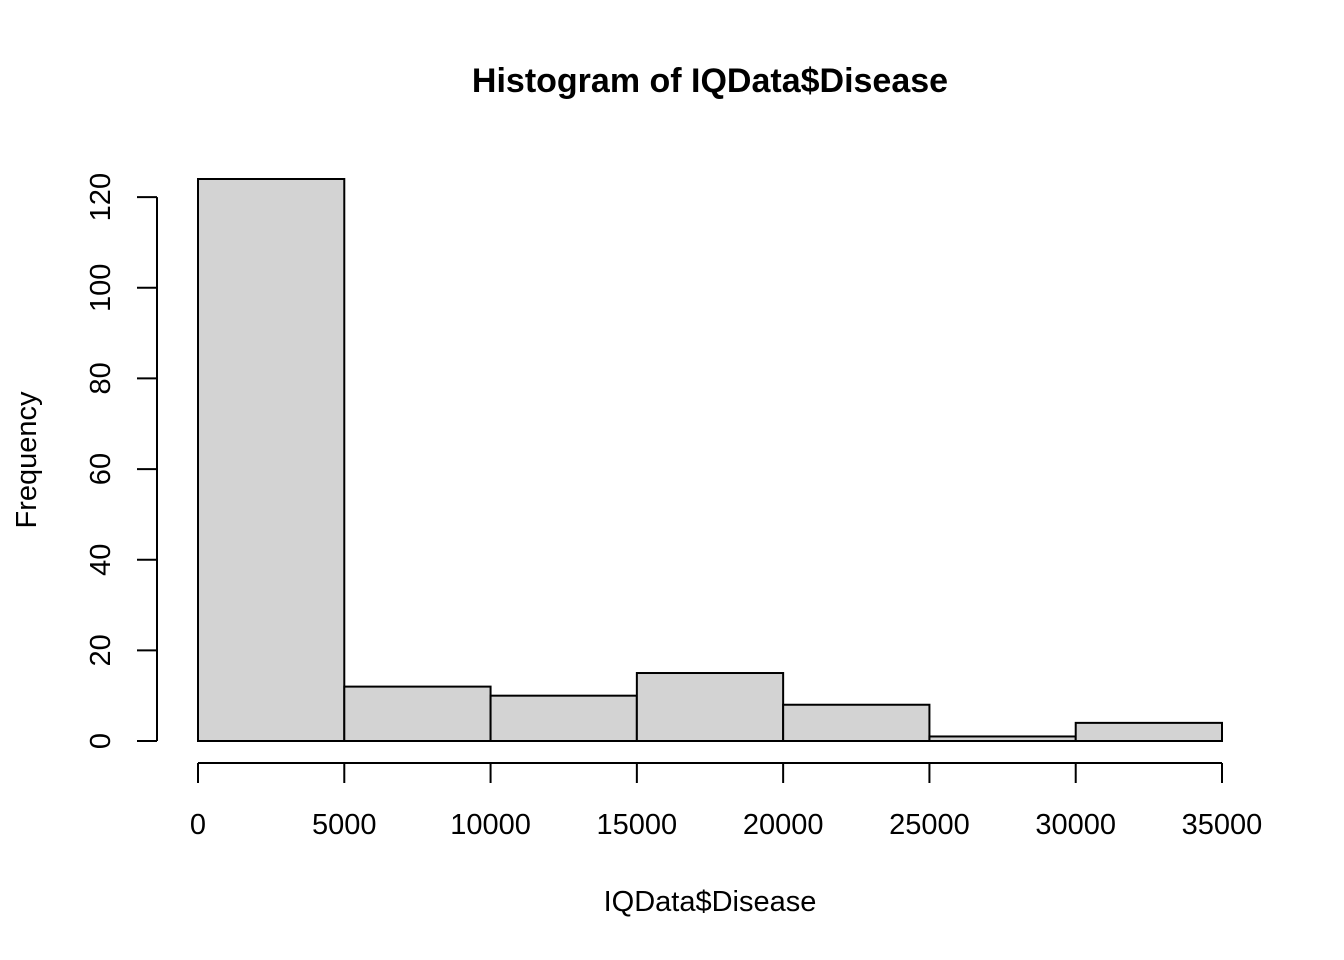 This screenshot has width=1344, height=960. I want to click on y-axis-label: Frequency, so click(27, 460).